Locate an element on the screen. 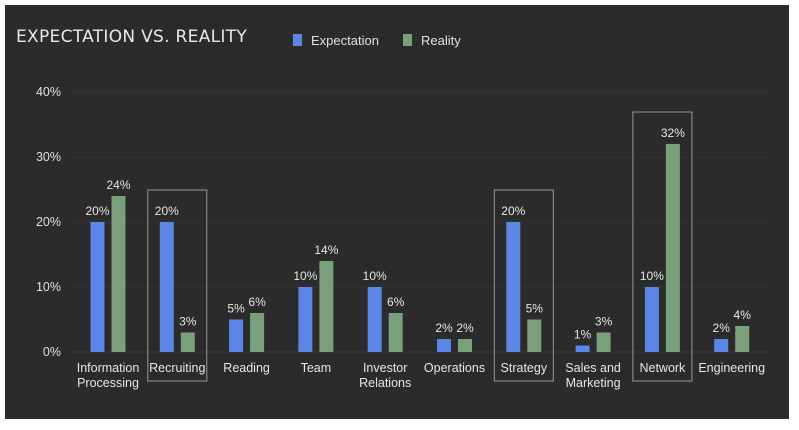 The width and height of the screenshot is (799, 430). x-category-label: Information Processing is located at coordinates (108, 375).